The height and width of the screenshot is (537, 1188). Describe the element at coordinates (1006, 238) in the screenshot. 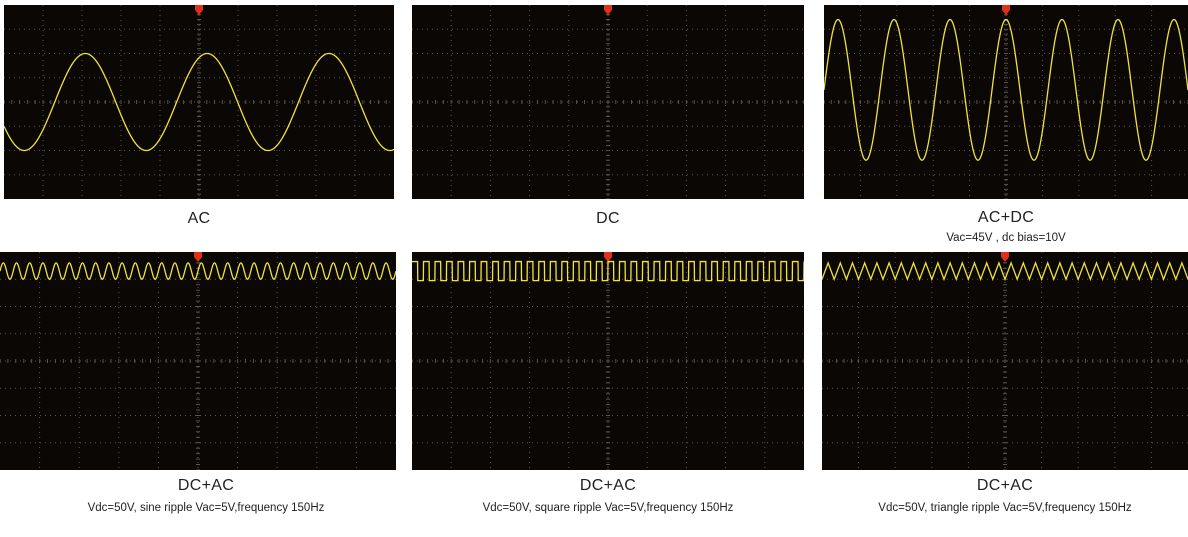

I see `chart-subtitle: Vac=45V , dc bias=10V` at that location.